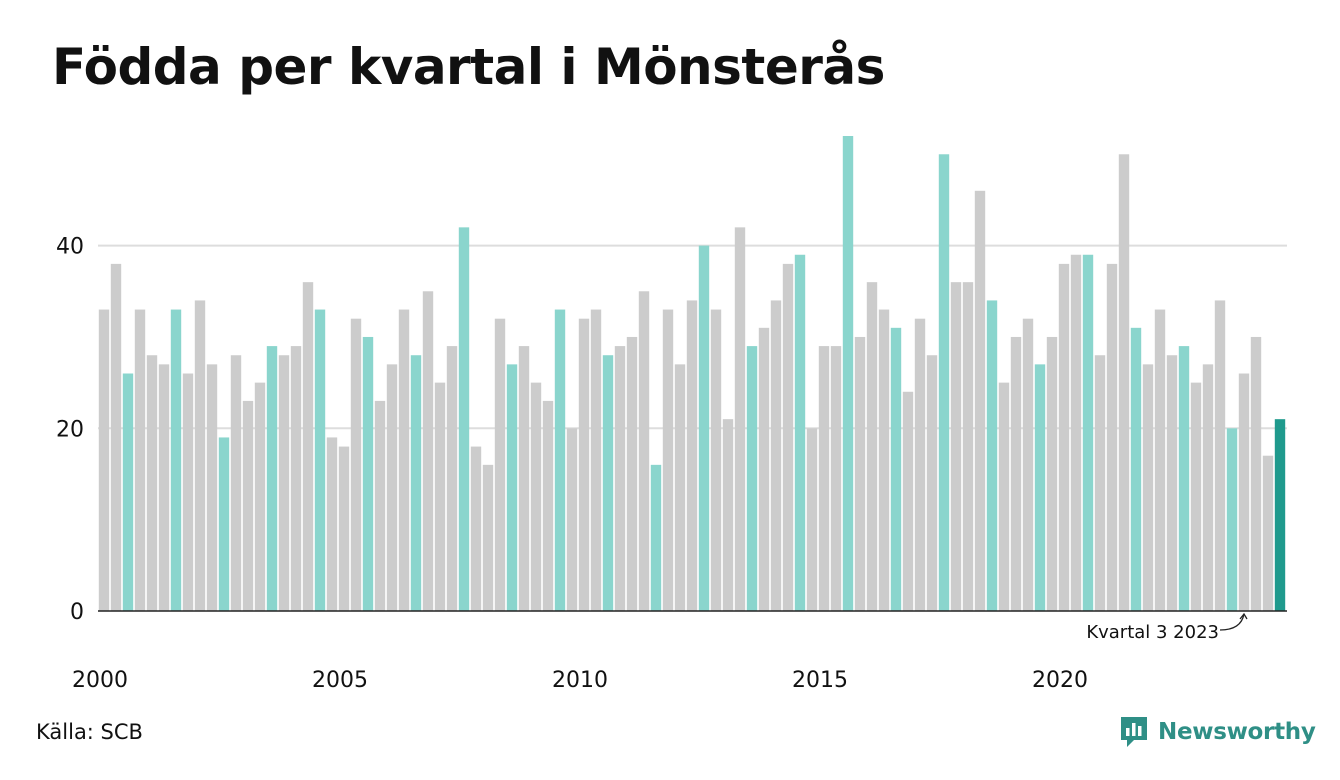  I want to click on bar-2021-q1, so click(1112, 437).